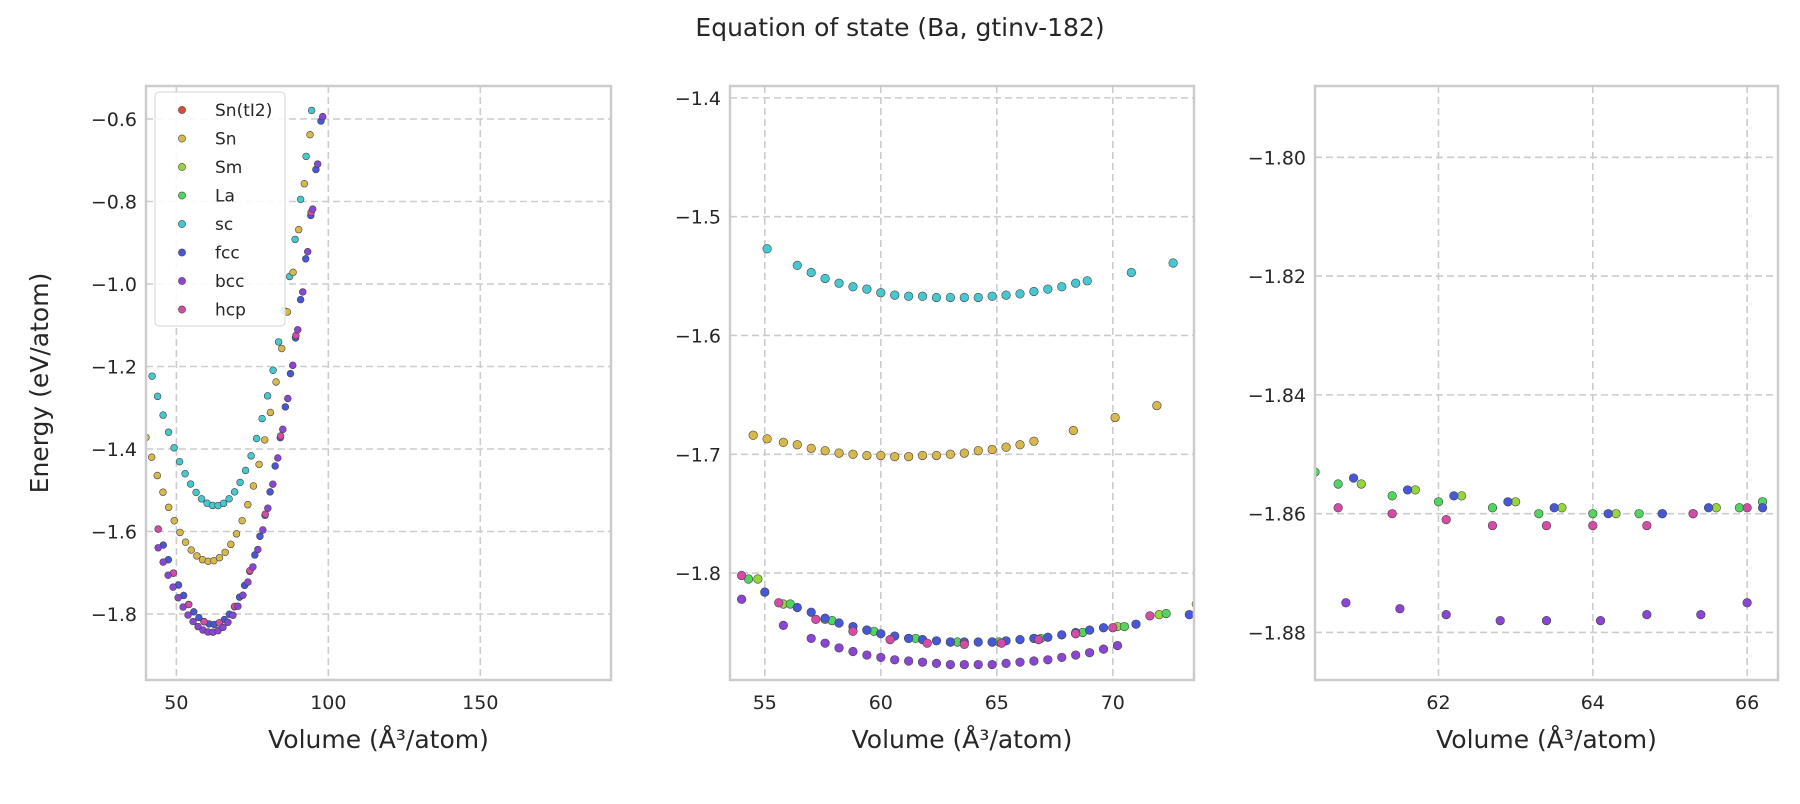 This screenshot has height=804, width=1800. What do you see at coordinates (210, 168) in the screenshot?
I see `legend-item: Sm` at bounding box center [210, 168].